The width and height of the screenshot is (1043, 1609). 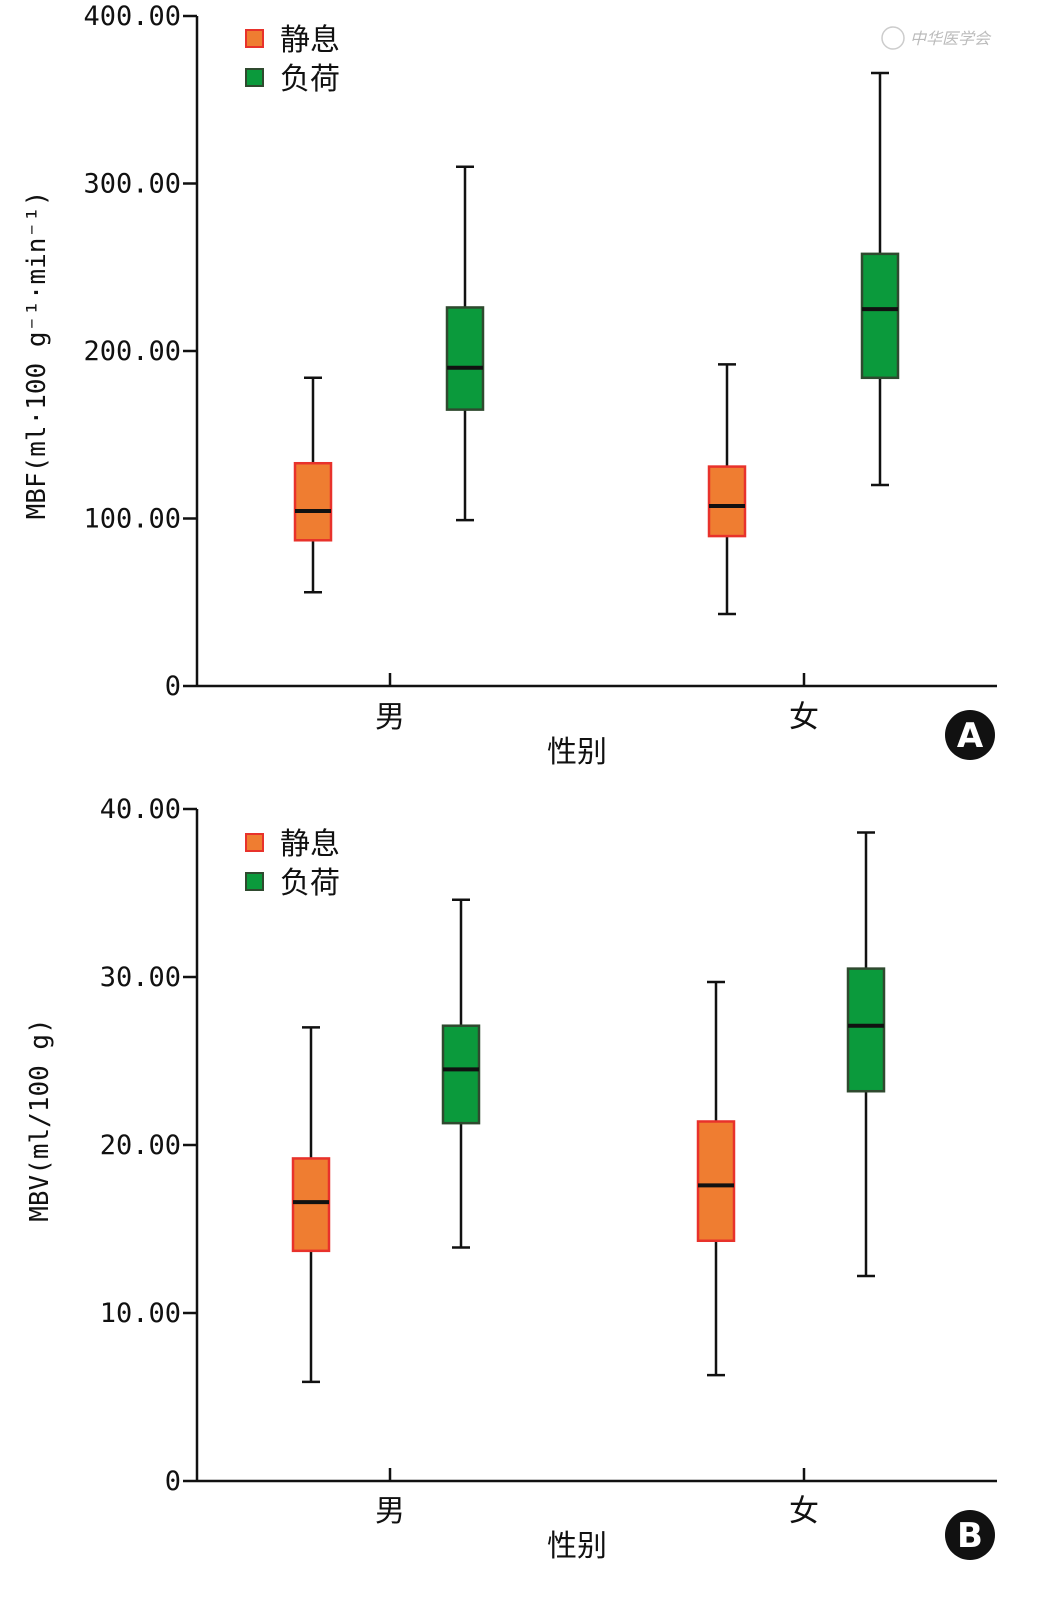 What do you see at coordinates (40, 1120) in the screenshot?
I see `y-axis-title: MBV(ml/100 g)` at bounding box center [40, 1120].